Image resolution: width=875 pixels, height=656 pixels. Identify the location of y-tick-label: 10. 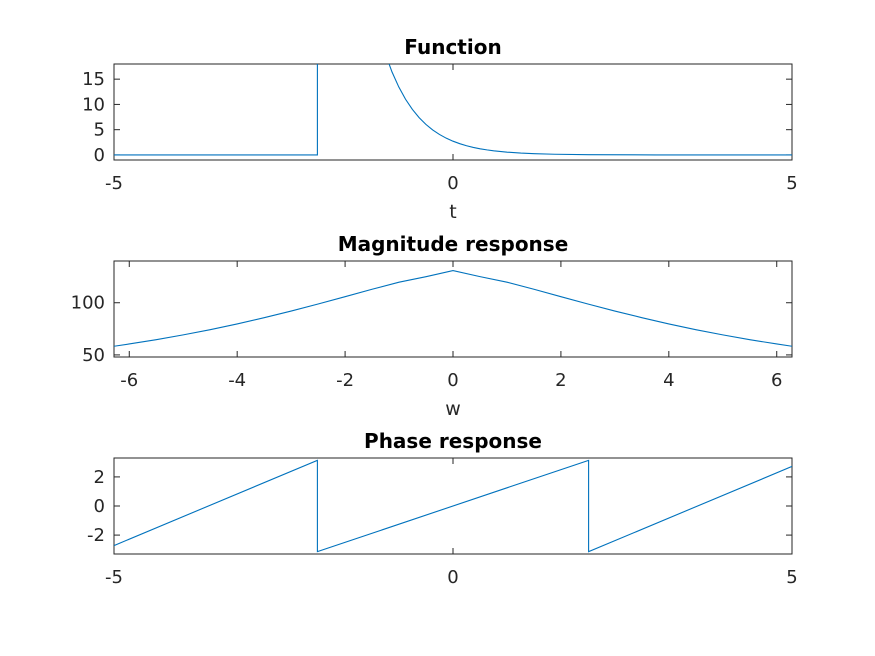
(93, 104).